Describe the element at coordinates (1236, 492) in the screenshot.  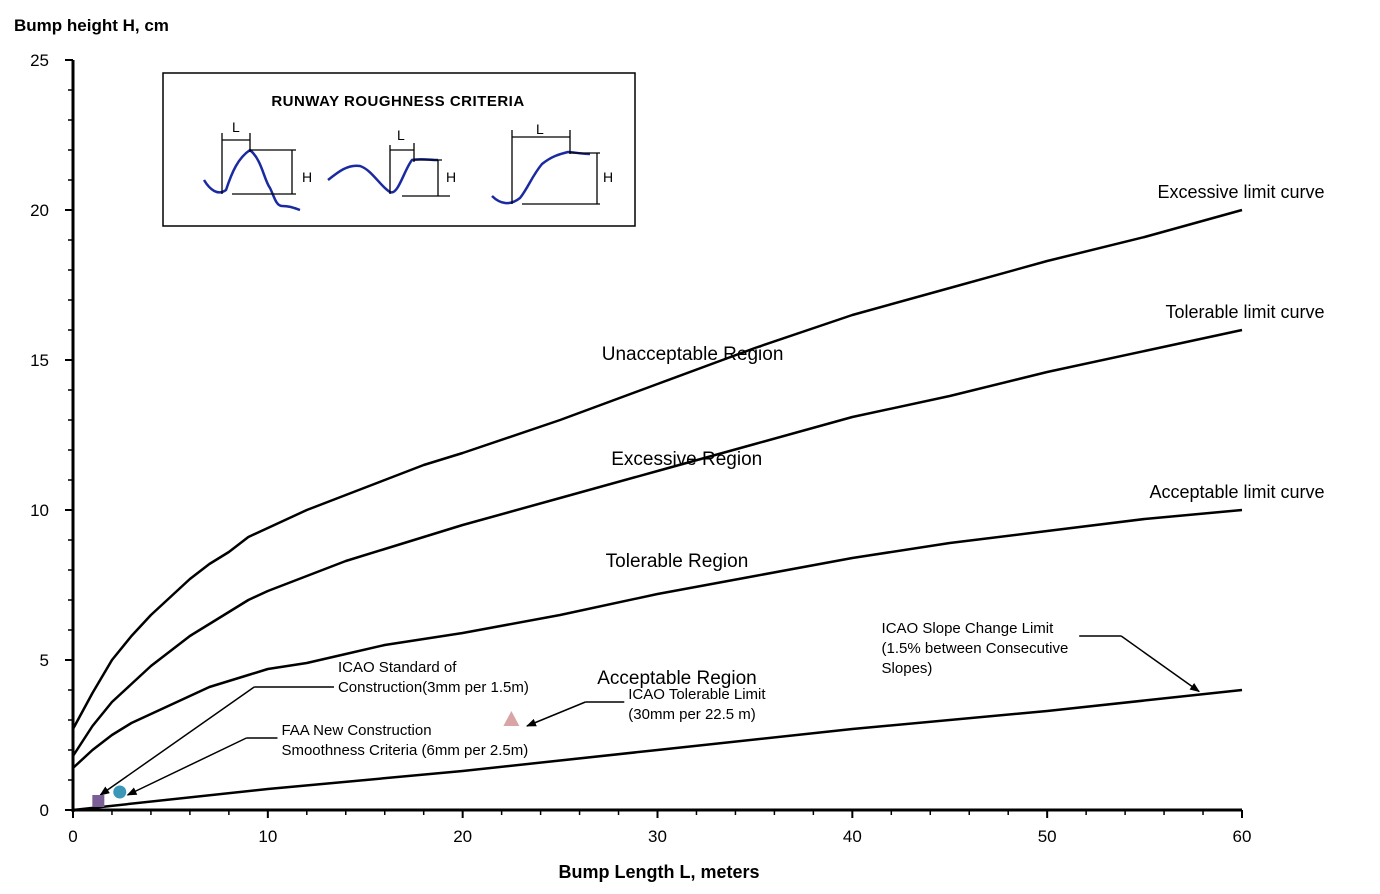
I see `curve-label: Acceptable limit curve` at that location.